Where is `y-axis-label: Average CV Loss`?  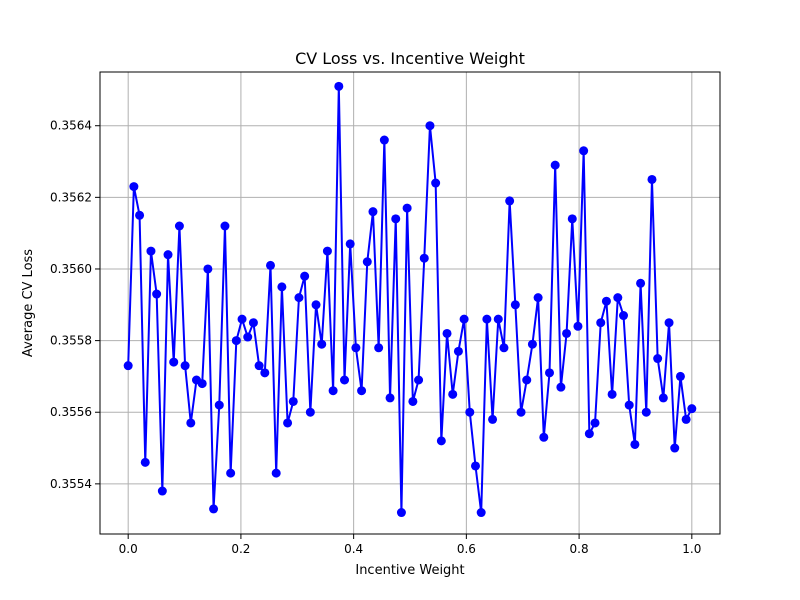 y-axis-label: Average CV Loss is located at coordinates (28, 303).